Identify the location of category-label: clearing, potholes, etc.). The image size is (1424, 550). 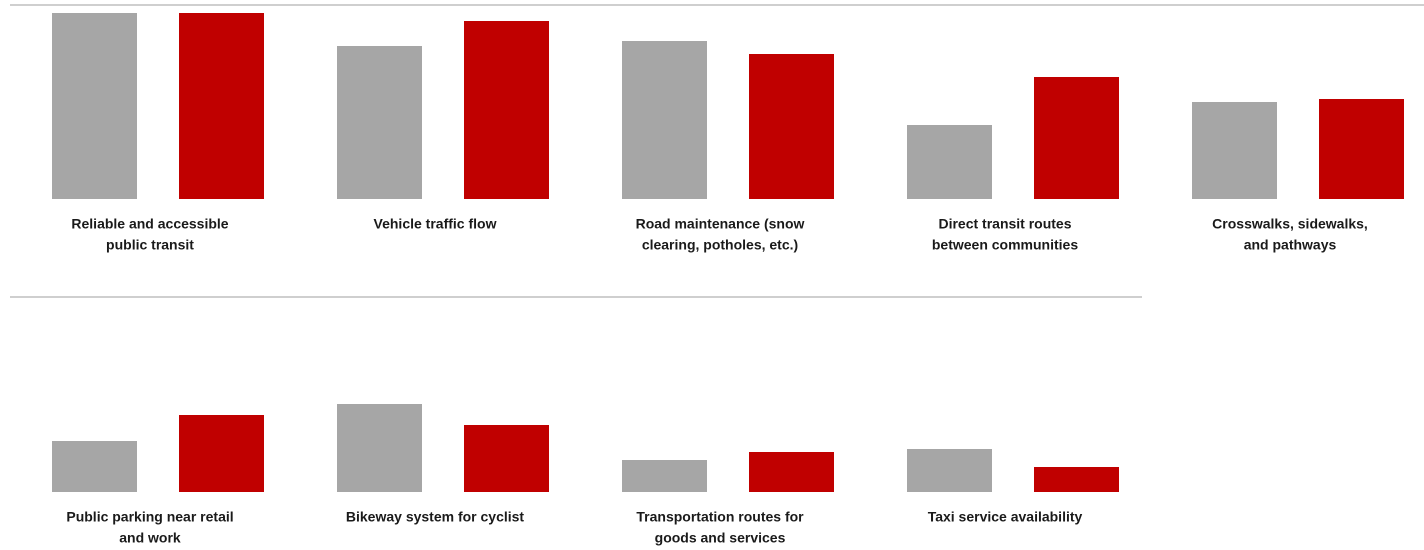
(720, 245).